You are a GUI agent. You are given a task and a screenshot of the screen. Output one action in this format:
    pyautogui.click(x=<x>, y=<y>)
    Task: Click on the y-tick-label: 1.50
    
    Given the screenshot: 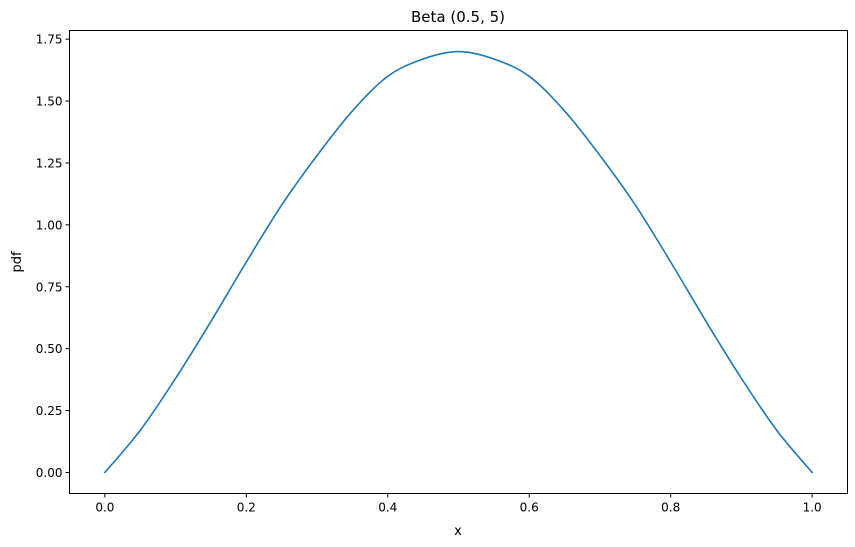 What is the action you would take?
    pyautogui.click(x=49, y=102)
    